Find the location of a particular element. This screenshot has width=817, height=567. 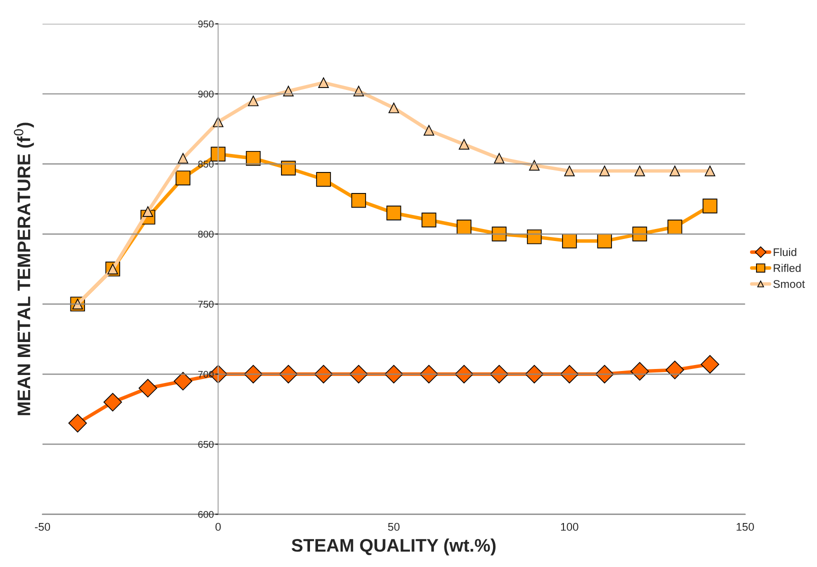

x-tick-label: -50 is located at coordinates (42, 526).